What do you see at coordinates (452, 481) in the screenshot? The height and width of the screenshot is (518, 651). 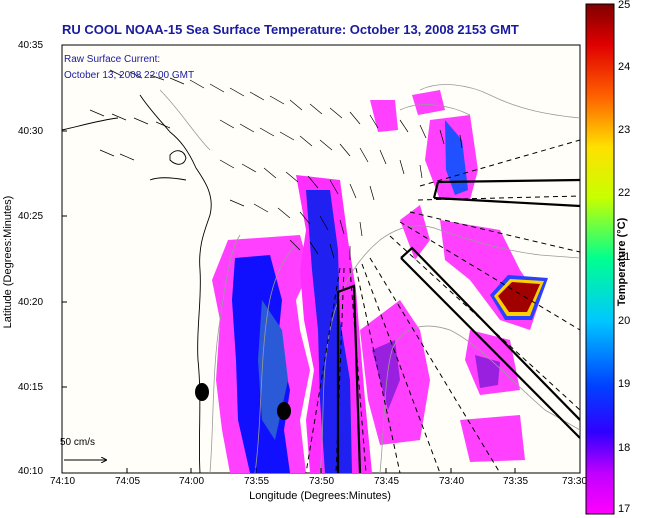 I see `x-tick: 73:40` at bounding box center [452, 481].